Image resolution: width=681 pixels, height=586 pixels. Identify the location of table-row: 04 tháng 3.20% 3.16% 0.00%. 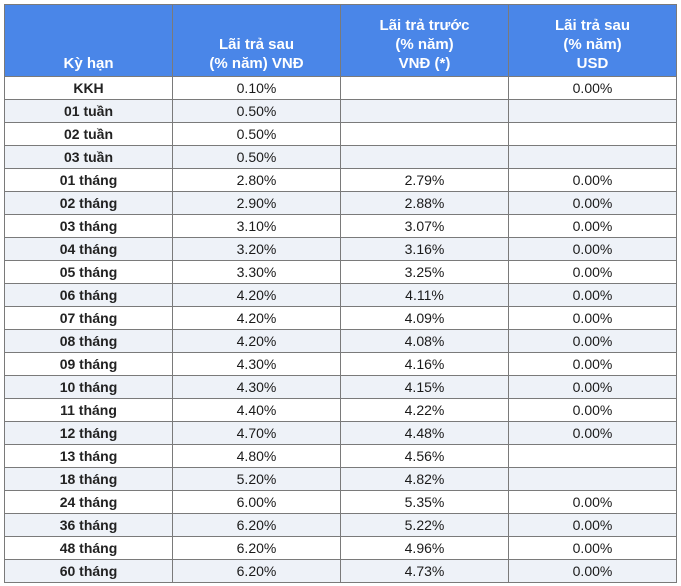
(340, 249).